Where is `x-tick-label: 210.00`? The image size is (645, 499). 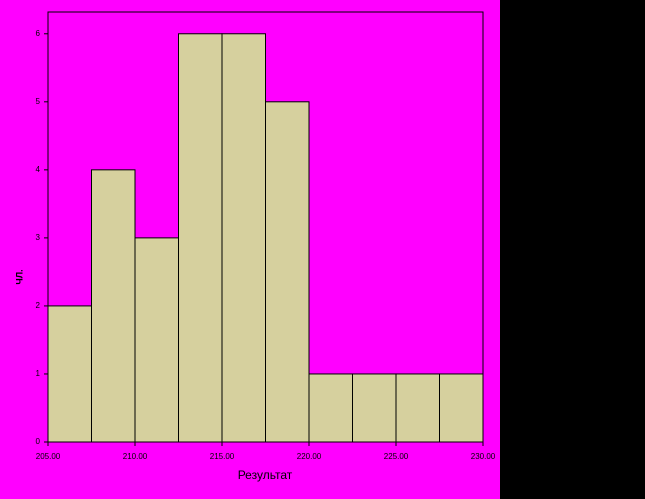 x-tick-label: 210.00 is located at coordinates (135, 456).